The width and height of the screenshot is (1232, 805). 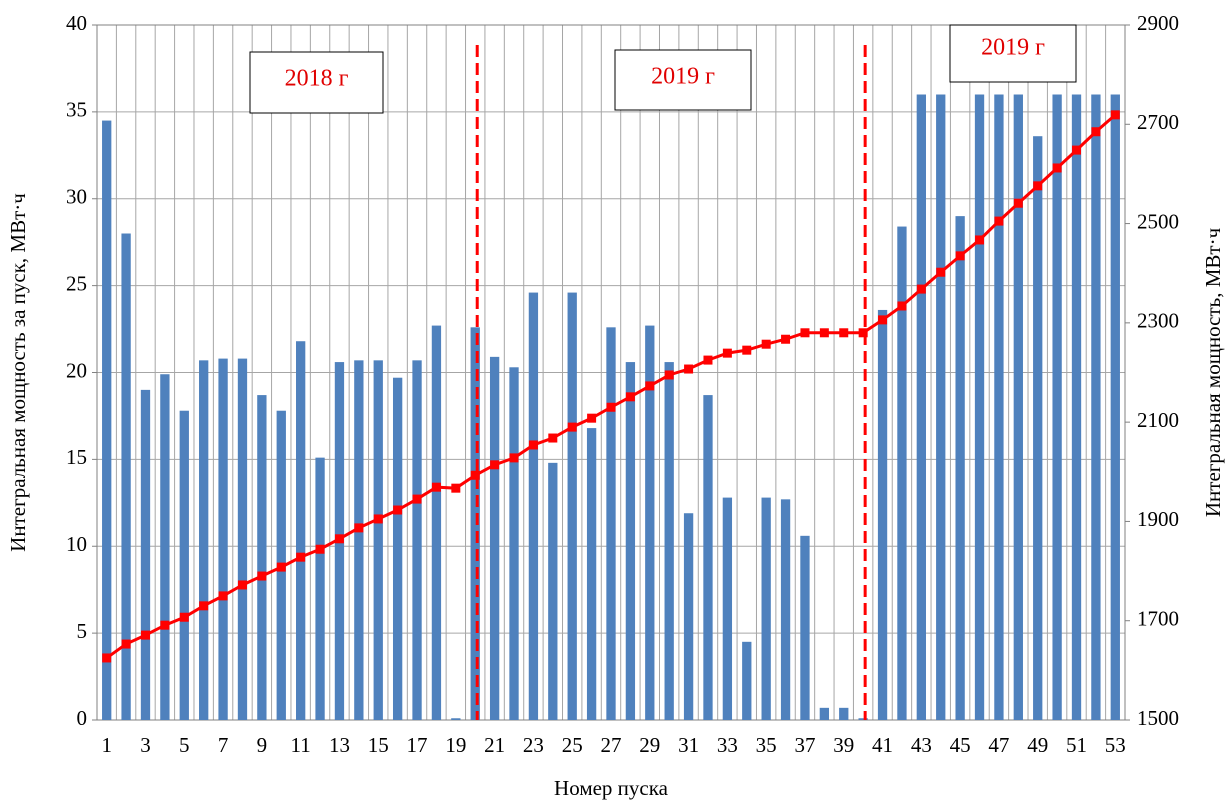 I want to click on x-tick-label: 45, so click(x=960, y=745).